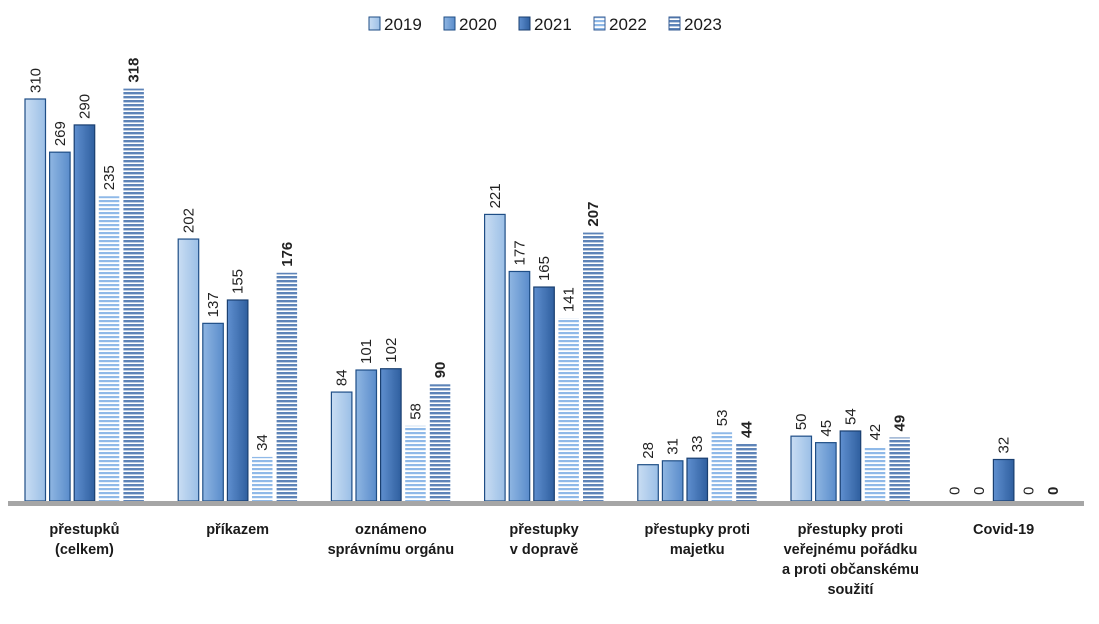 The image size is (1099, 624). What do you see at coordinates (746, 429) in the screenshot?
I see `value-label-2023-cat4: 44` at bounding box center [746, 429].